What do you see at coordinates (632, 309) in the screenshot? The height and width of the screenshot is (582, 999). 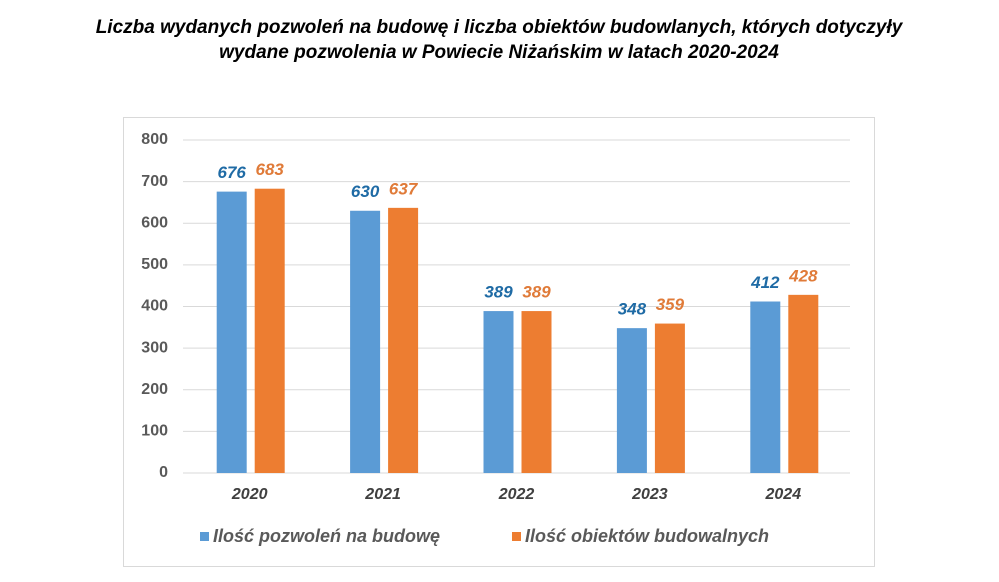 I see `data-label: 348` at bounding box center [632, 309].